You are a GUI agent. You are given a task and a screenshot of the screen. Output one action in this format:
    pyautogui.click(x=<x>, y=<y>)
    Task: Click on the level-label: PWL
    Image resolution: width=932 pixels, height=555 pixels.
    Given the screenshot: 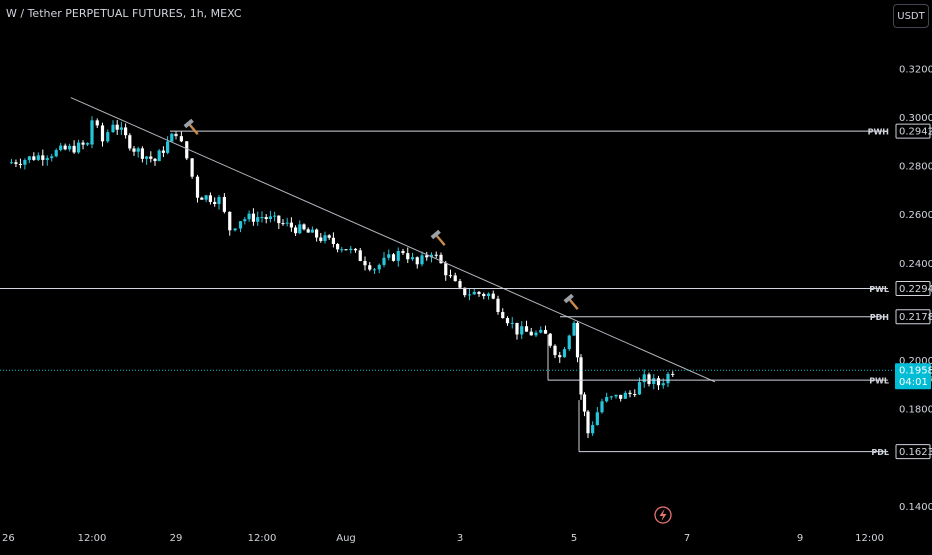 What is the action you would take?
    pyautogui.click(x=879, y=381)
    